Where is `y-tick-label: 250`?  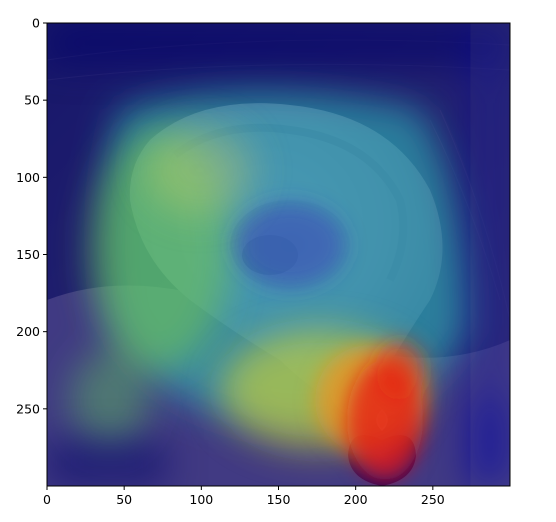 y-tick-label: 250 is located at coordinates (28, 408).